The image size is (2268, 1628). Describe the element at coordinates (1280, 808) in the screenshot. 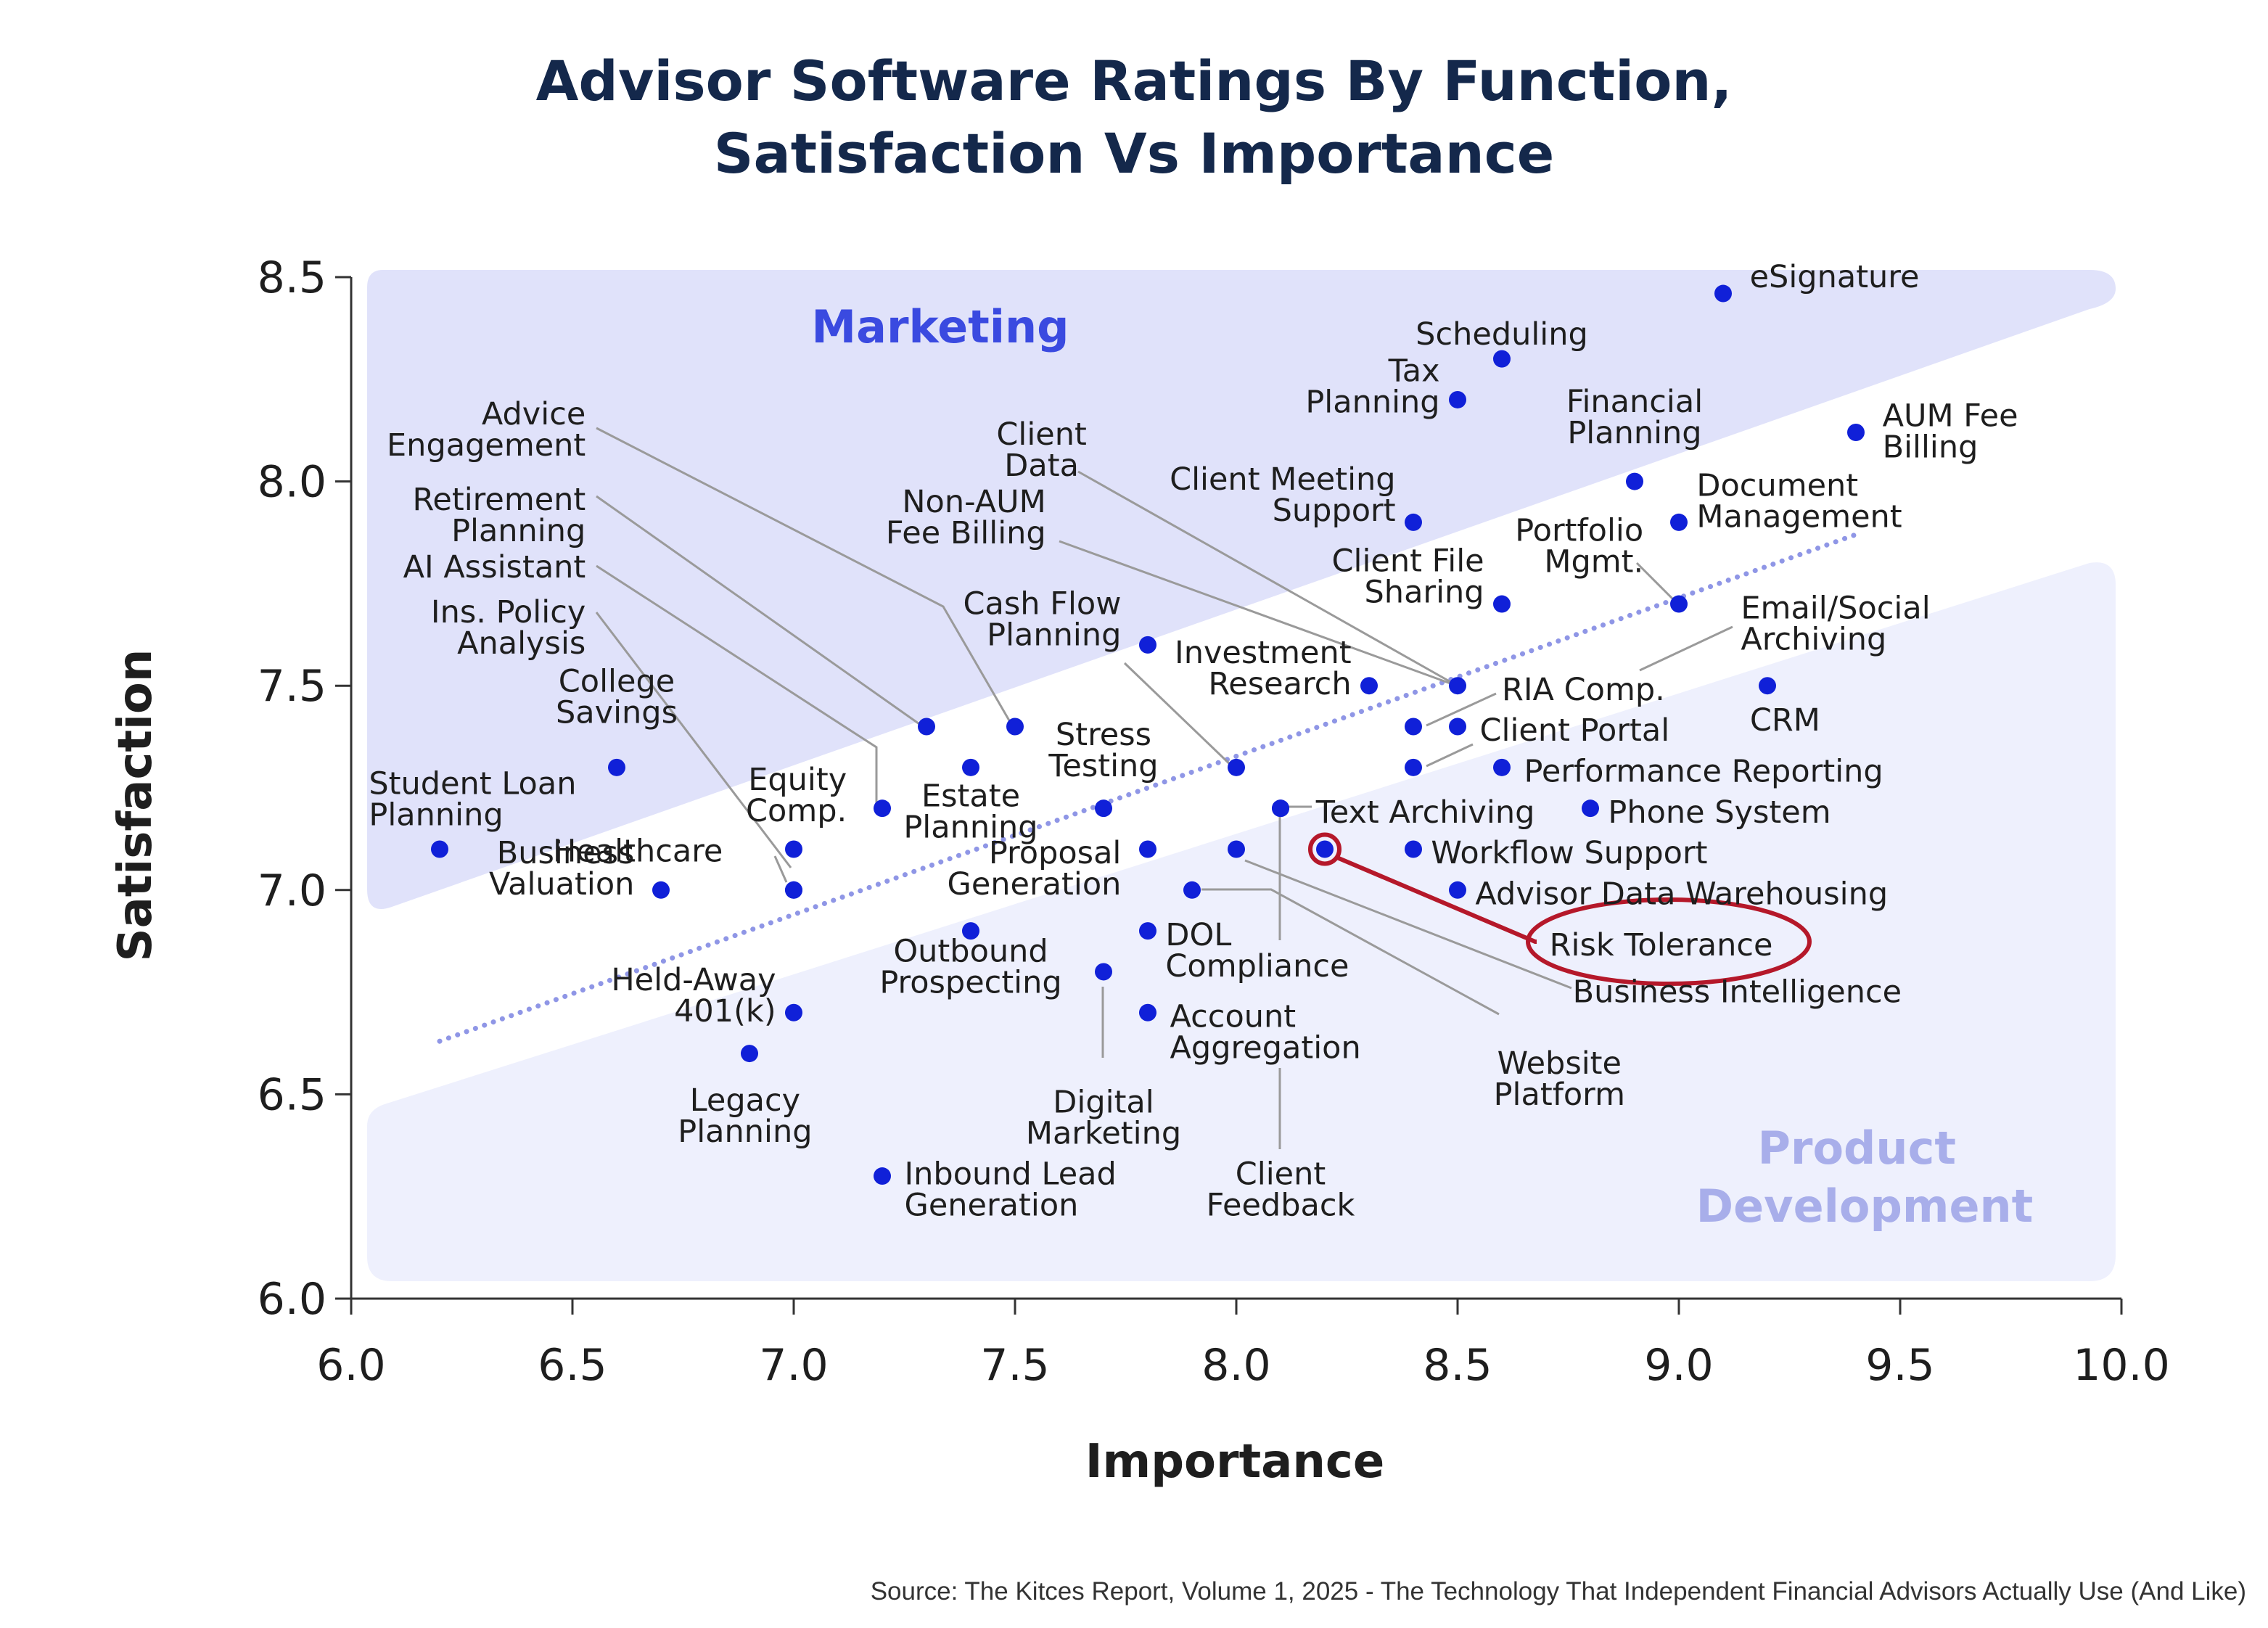

I see `point-client-feedback` at that location.